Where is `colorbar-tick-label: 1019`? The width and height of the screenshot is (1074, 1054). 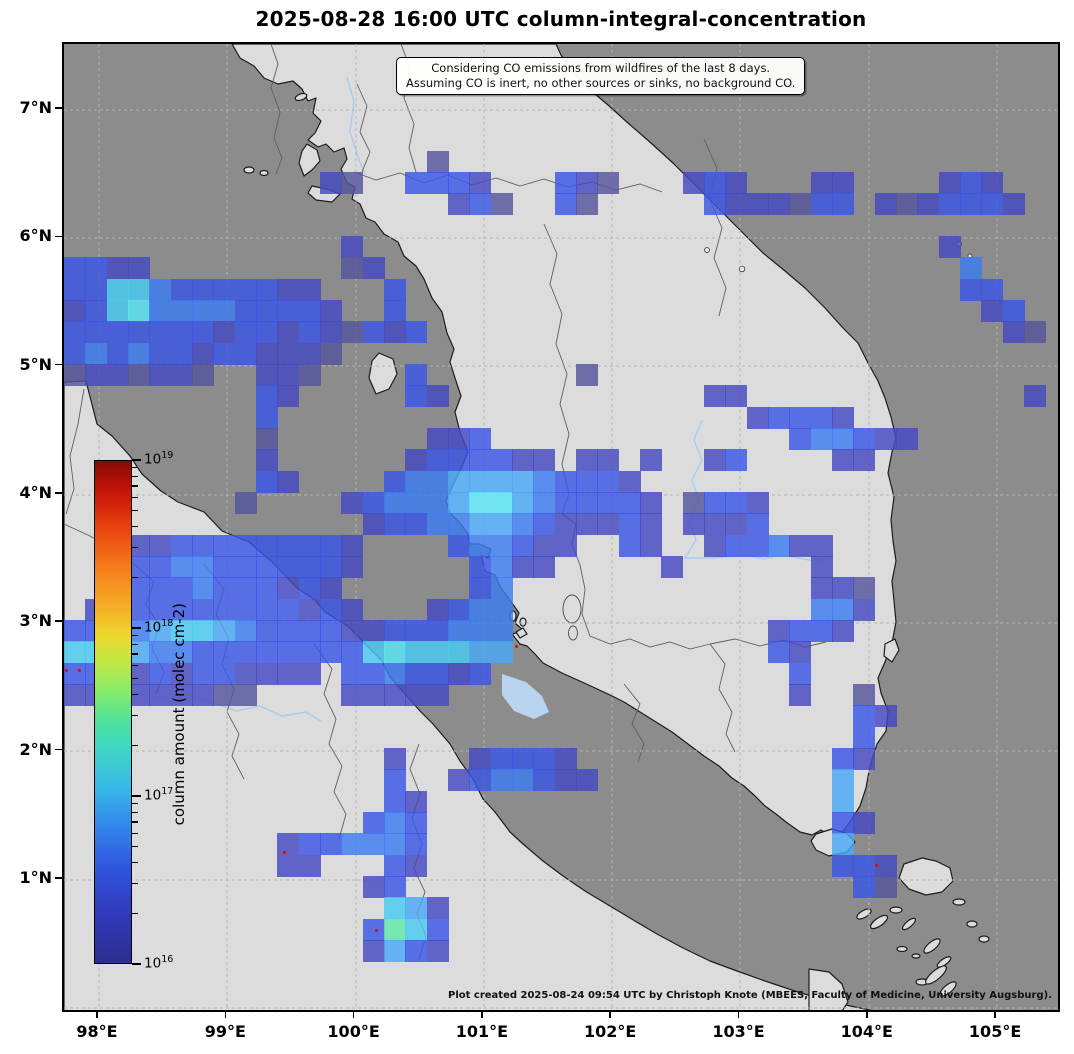
colorbar-tick-label: 1019 is located at coordinates (159, 459).